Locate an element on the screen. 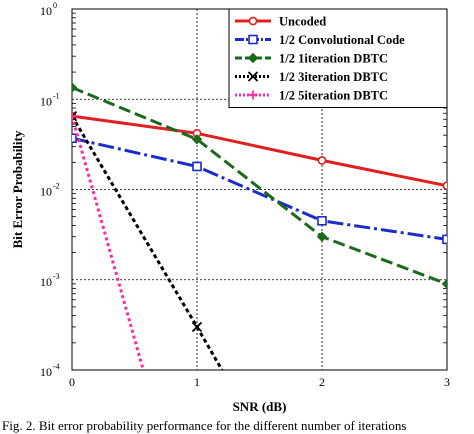 Image resolution: width=474 pixels, height=434 pixels. legend-label: 1/2 3iteration DBTC is located at coordinates (333, 77).